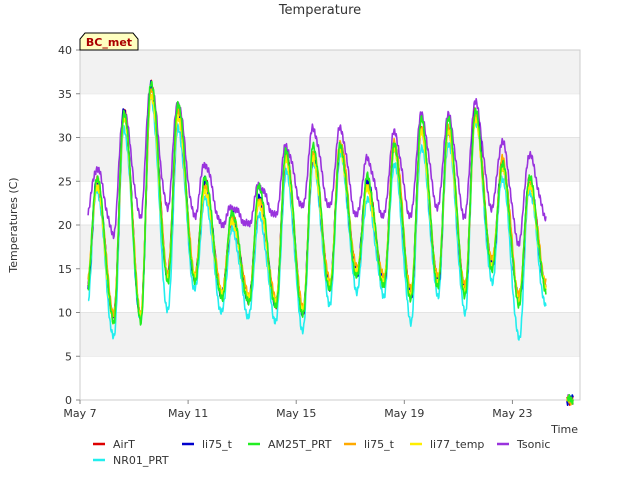  Describe the element at coordinates (68, 400) in the screenshot. I see `y-tick-label: 0` at that location.